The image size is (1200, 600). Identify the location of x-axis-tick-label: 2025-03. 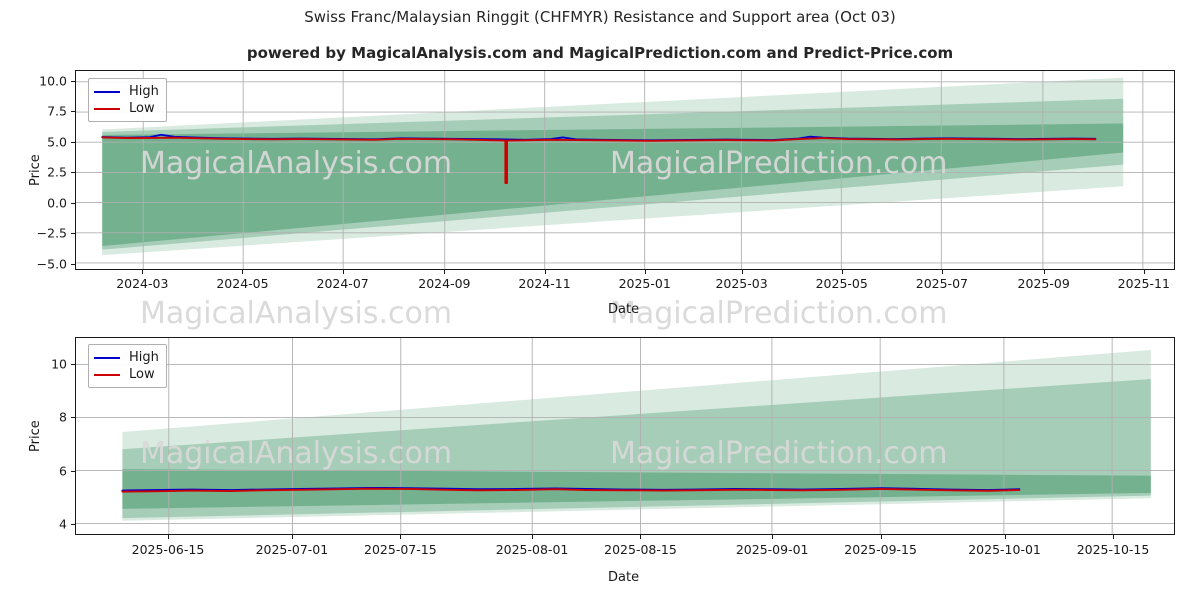
(741, 283).